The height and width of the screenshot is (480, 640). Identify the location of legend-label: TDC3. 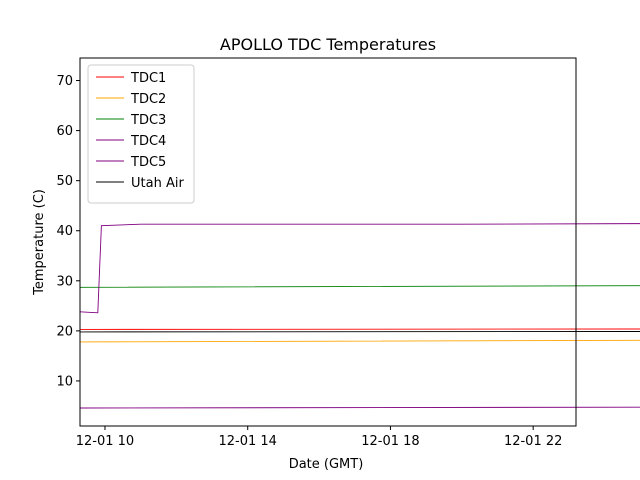
(148, 120).